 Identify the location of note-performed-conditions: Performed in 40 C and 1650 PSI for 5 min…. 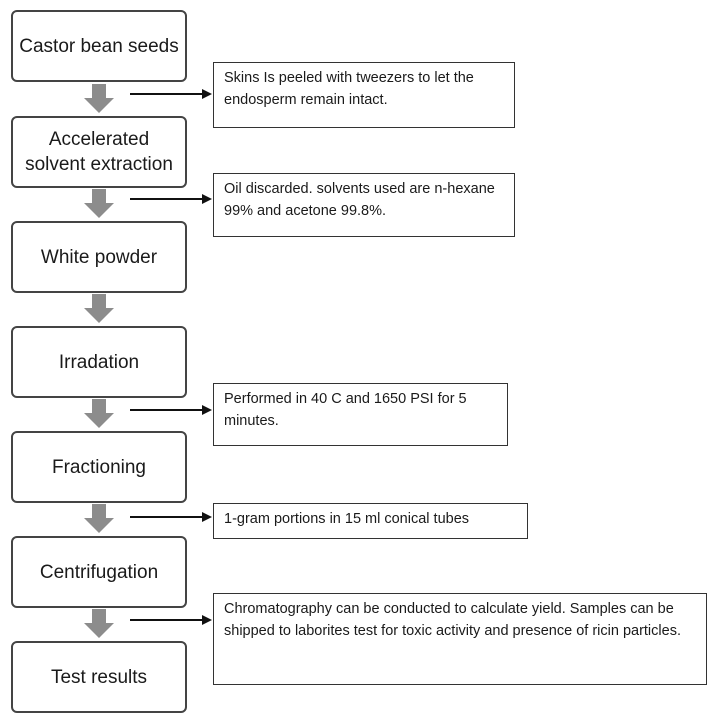
(360, 414).